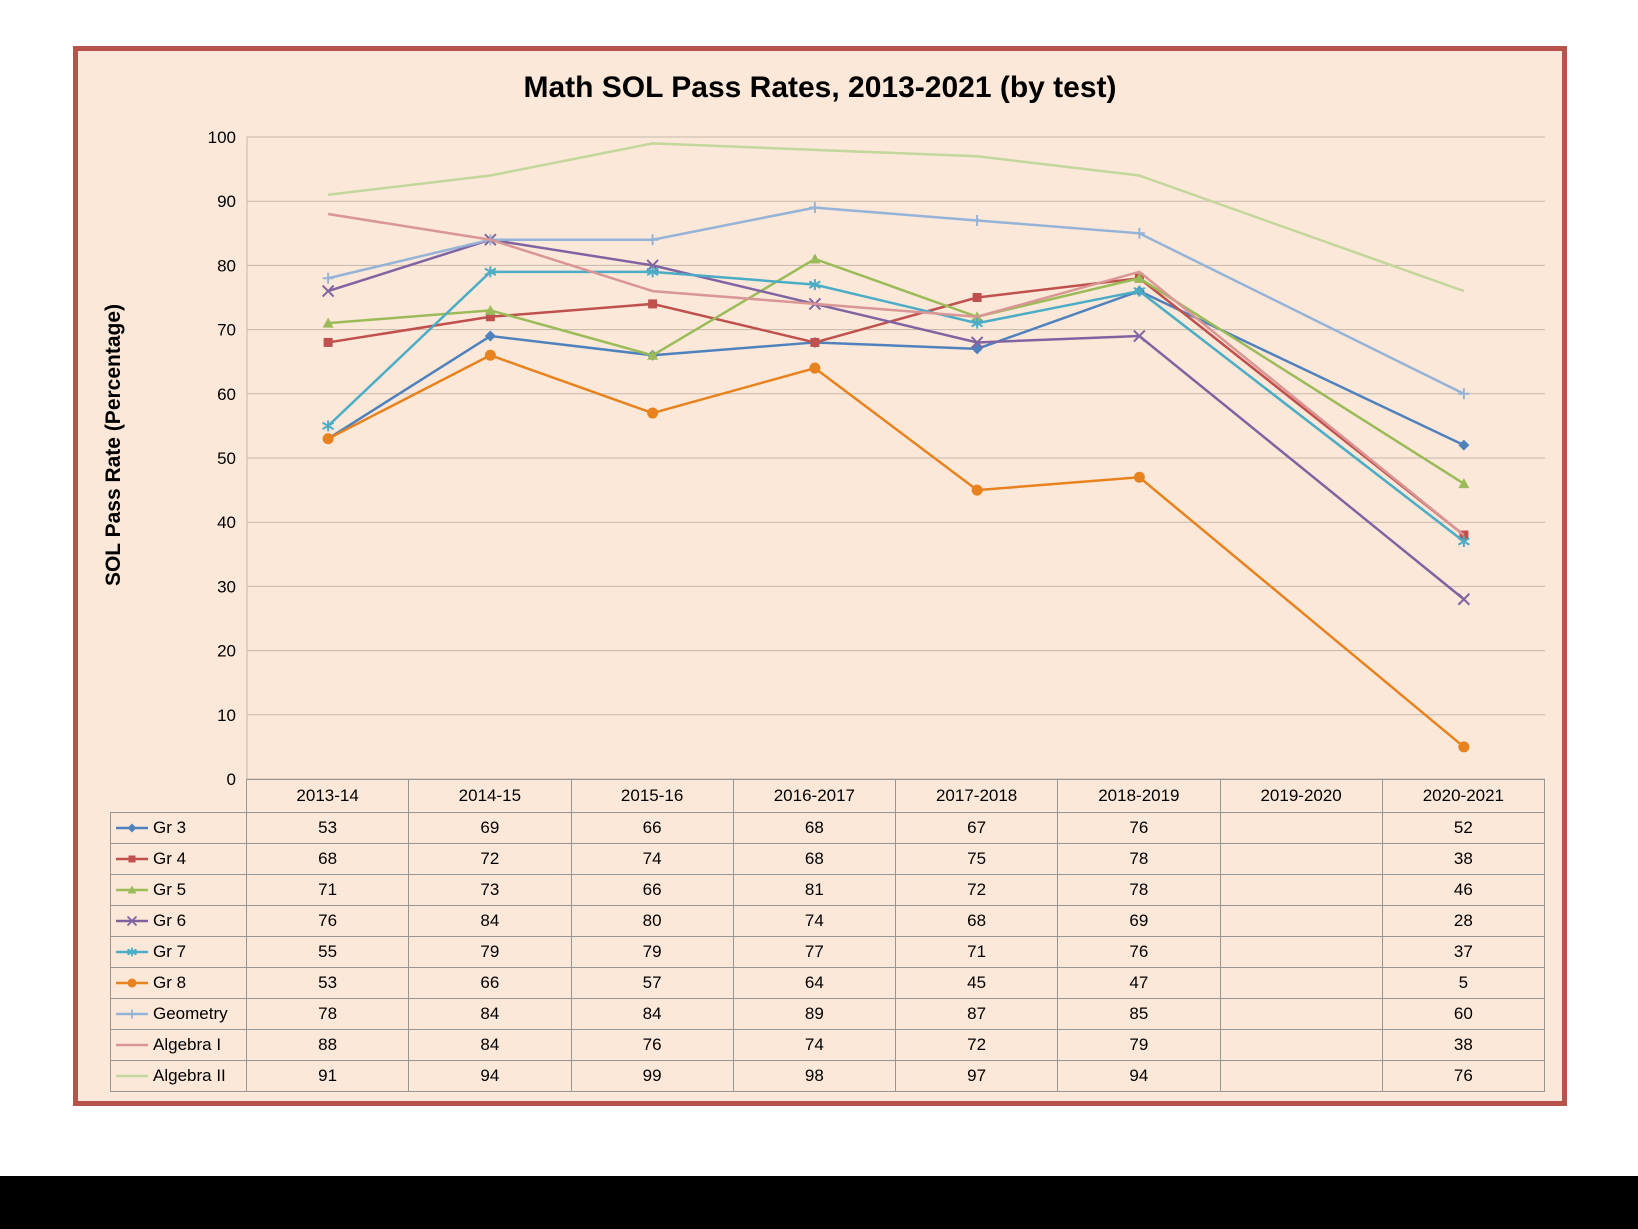 The height and width of the screenshot is (1229, 1638). I want to click on legend-label: Geometry, so click(190, 1013).